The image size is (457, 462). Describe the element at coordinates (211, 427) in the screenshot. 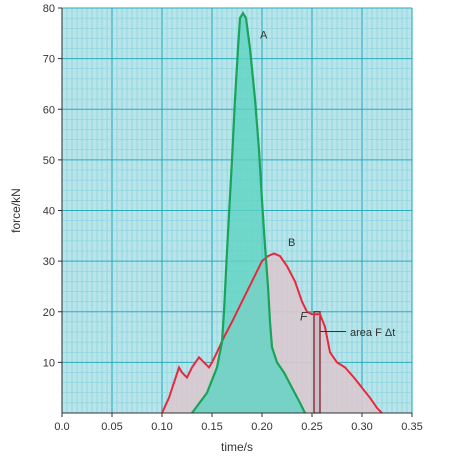

I see `x-tick-label: 0.15` at that location.